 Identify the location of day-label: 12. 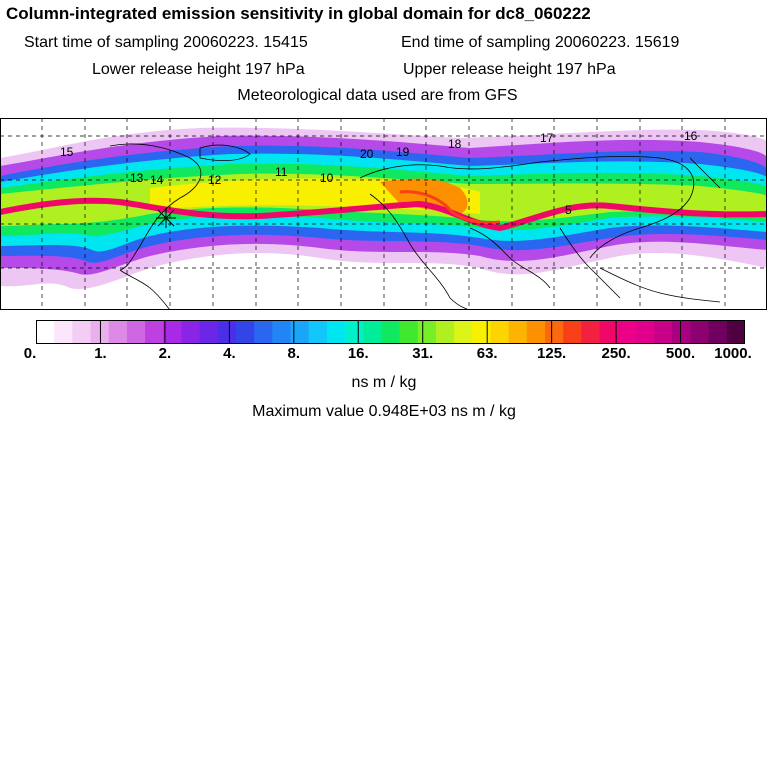
(215, 180).